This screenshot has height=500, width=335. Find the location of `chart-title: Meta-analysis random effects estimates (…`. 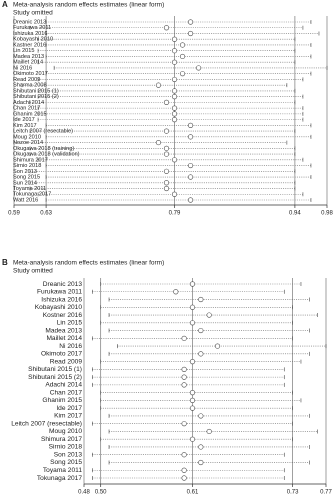

chart-title: Meta-analysis random effects estimates (… is located at coordinates (88, 5).